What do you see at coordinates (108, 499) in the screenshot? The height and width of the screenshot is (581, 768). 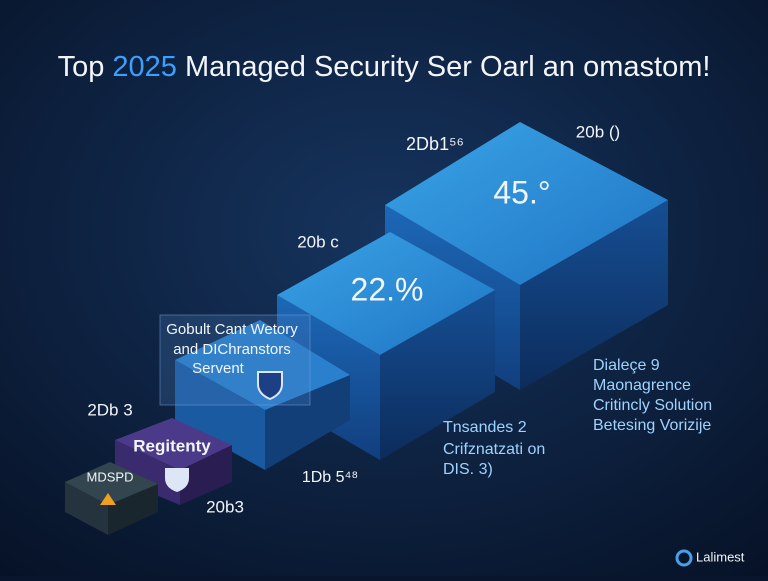 I see `warning-icon` at bounding box center [108, 499].